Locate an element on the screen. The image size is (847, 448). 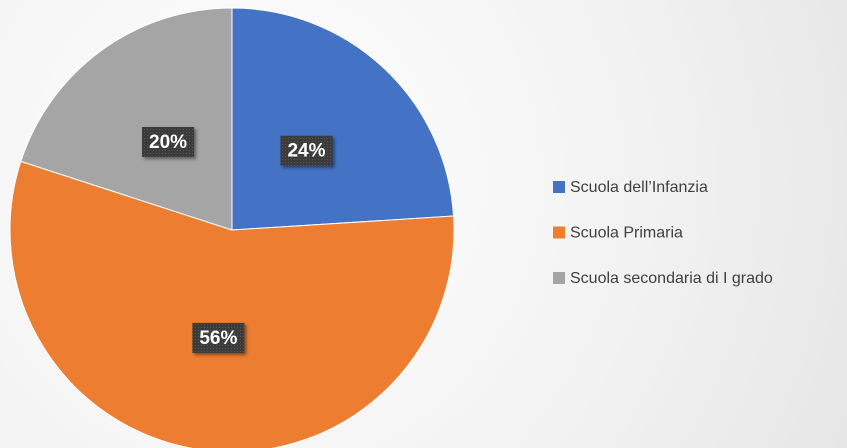
value-label-text: 56% is located at coordinates (218, 338).